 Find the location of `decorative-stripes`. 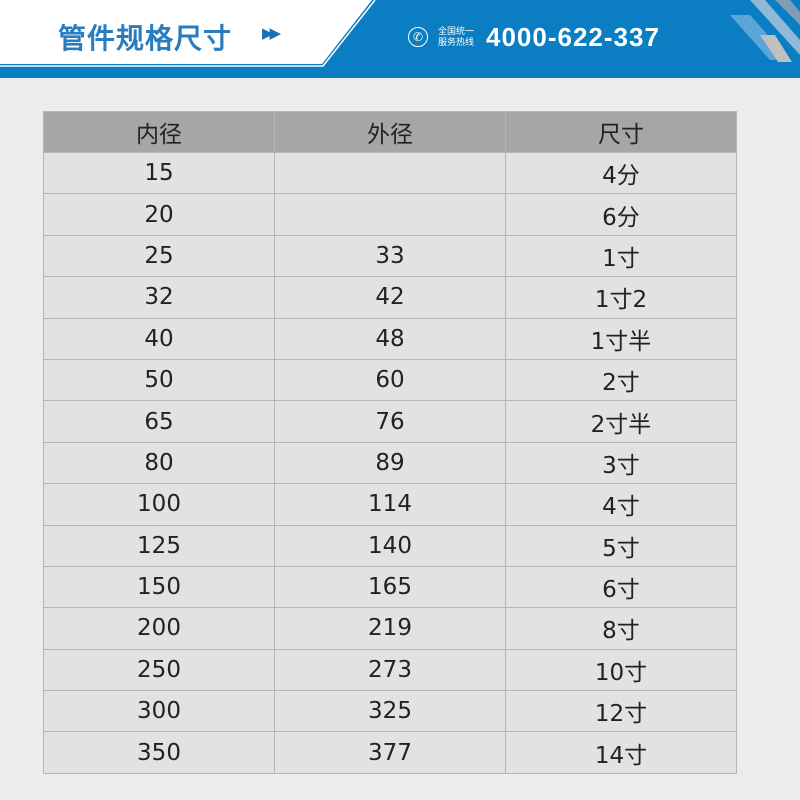

decorative-stripes is located at coordinates (765, 31).